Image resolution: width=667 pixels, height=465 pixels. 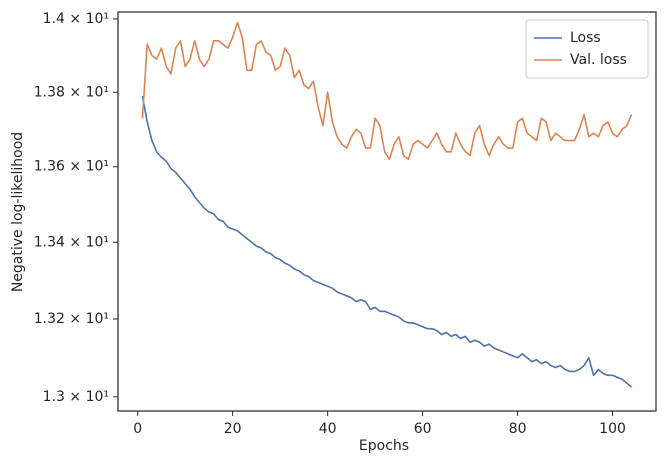 I want to click on x-tick-label: 100, so click(x=612, y=429).